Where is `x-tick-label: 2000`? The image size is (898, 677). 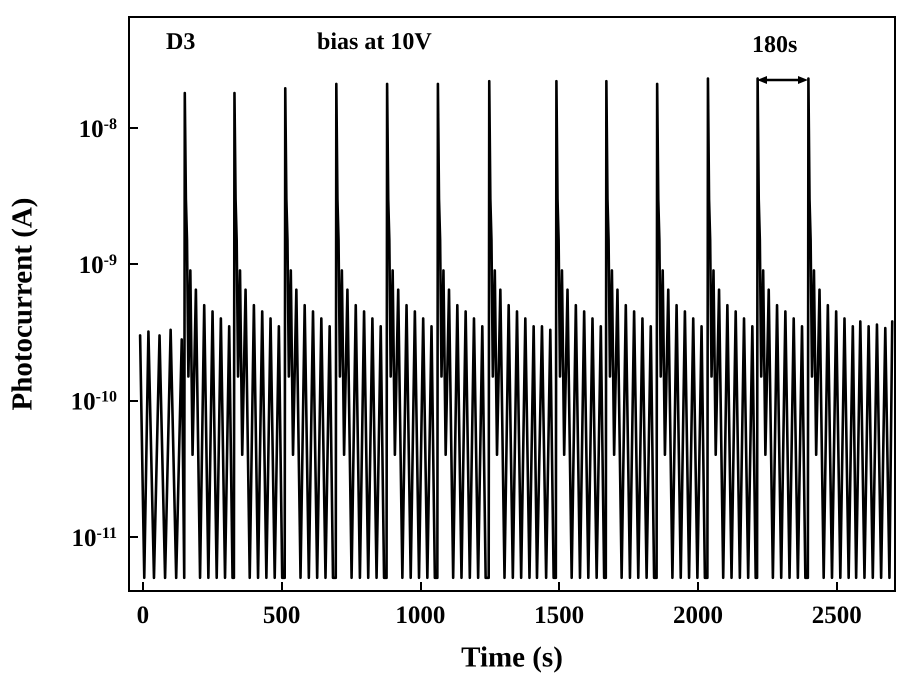 x-tick-label: 2000 is located at coordinates (697, 615).